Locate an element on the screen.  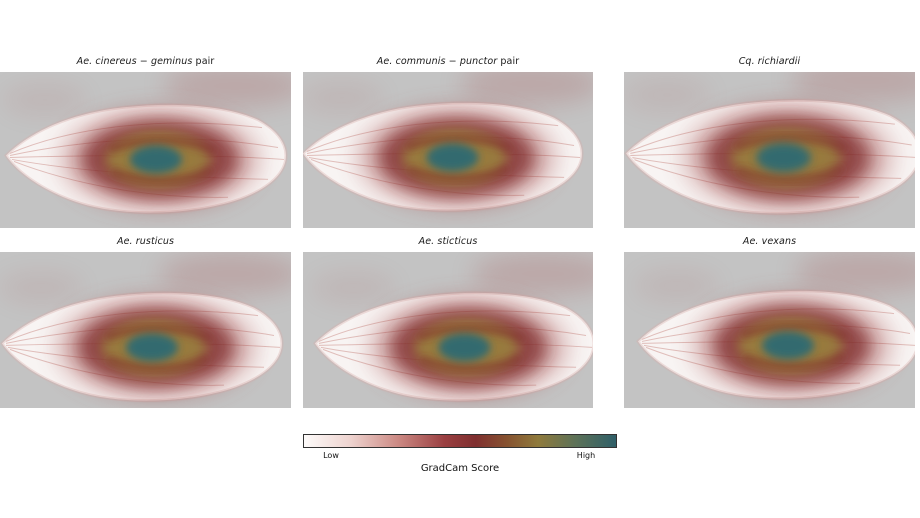
species-name: Cq. richiardii is located at coordinates (769, 61).